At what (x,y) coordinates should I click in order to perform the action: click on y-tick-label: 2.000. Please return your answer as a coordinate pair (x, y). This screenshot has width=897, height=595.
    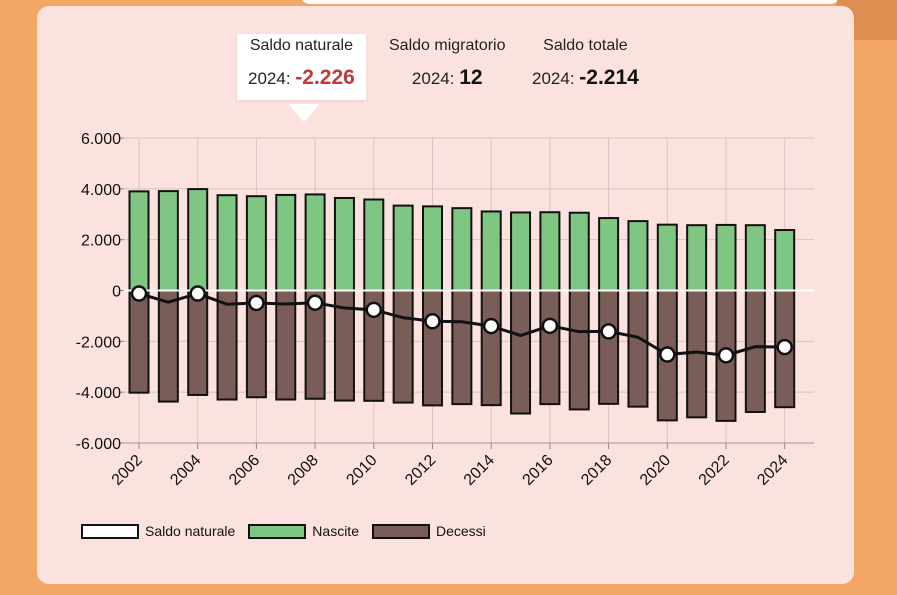
    Looking at the image, I should click on (101, 241).